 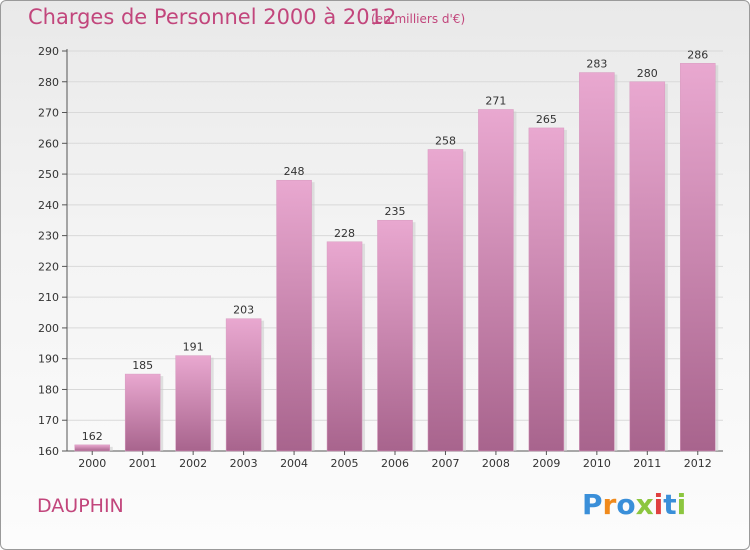 What do you see at coordinates (48, 359) in the screenshot?
I see `y-tick-label: 190` at bounding box center [48, 359].